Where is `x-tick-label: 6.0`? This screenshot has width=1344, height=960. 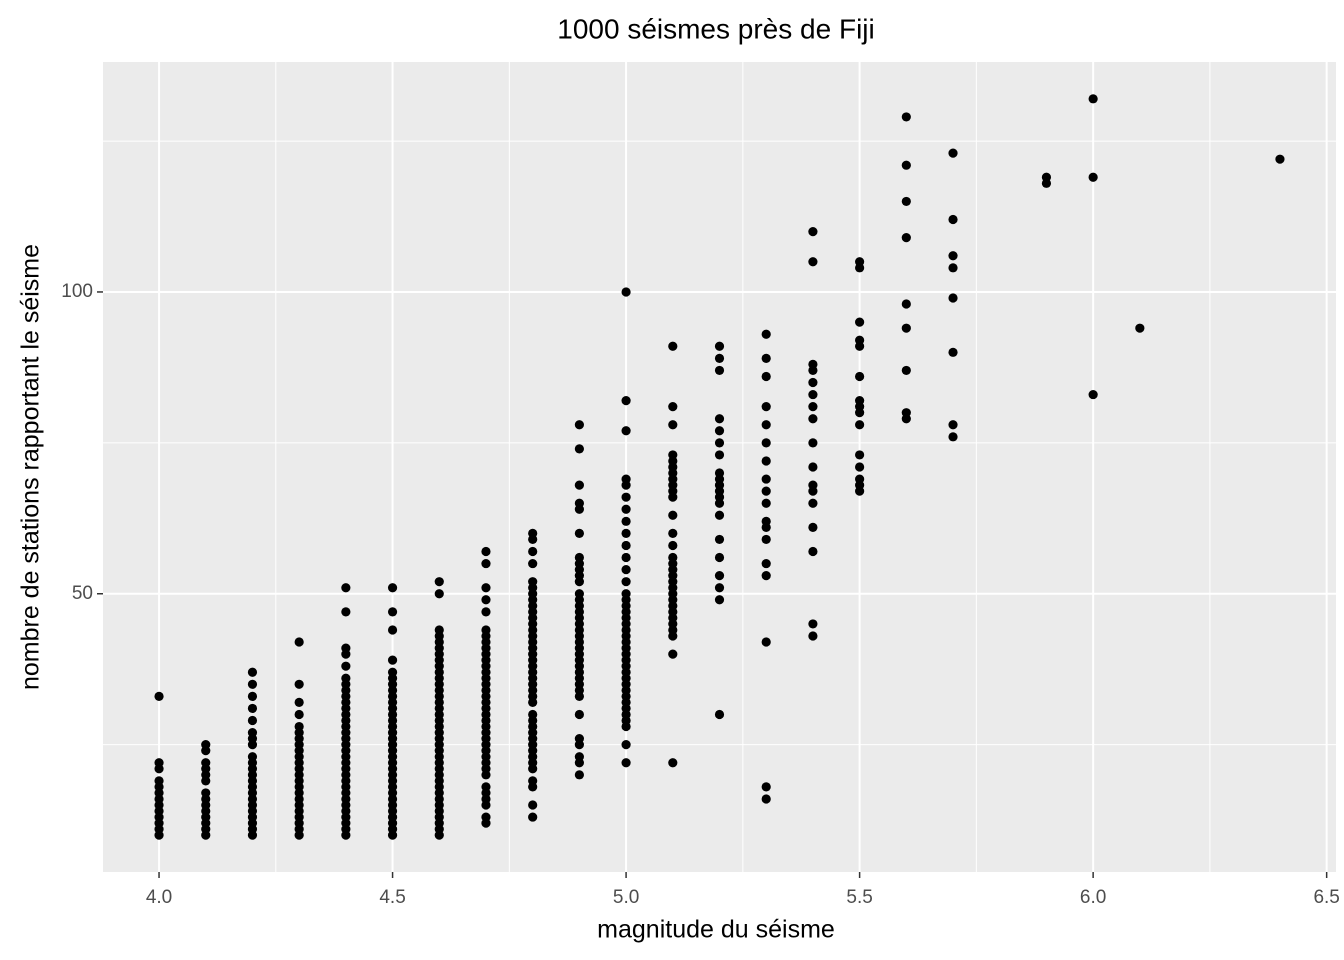
x-tick-label: 6.0 is located at coordinates (1093, 897).